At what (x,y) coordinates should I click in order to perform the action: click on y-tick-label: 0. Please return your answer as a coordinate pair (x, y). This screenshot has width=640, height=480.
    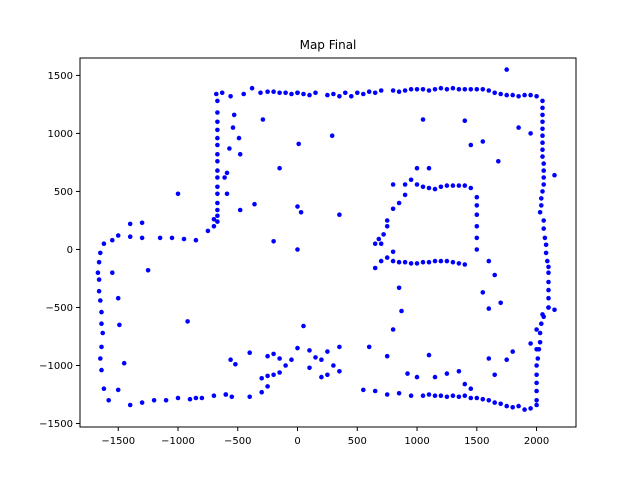
    Looking at the image, I should click on (70, 250).